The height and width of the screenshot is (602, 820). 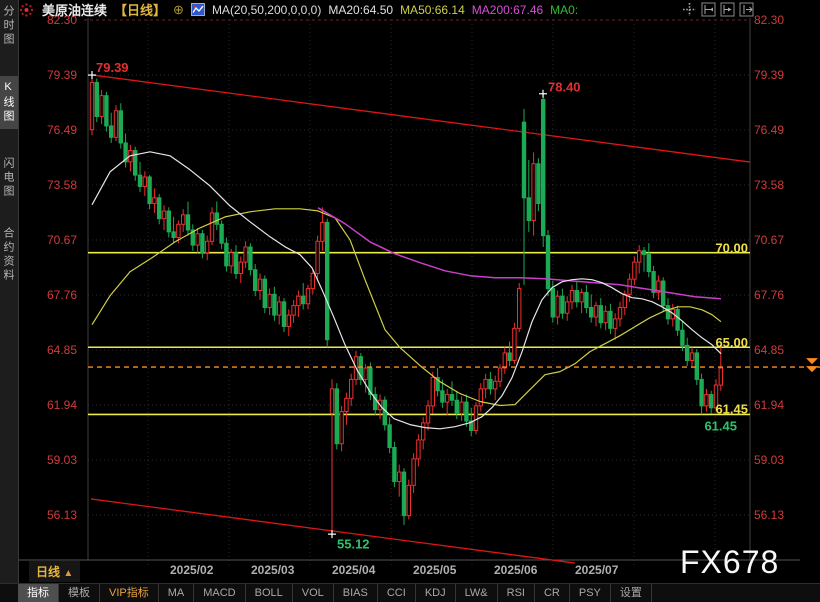 What do you see at coordinates (516, 593) in the screenshot?
I see `indicator-tab-12: RSI` at bounding box center [516, 593].